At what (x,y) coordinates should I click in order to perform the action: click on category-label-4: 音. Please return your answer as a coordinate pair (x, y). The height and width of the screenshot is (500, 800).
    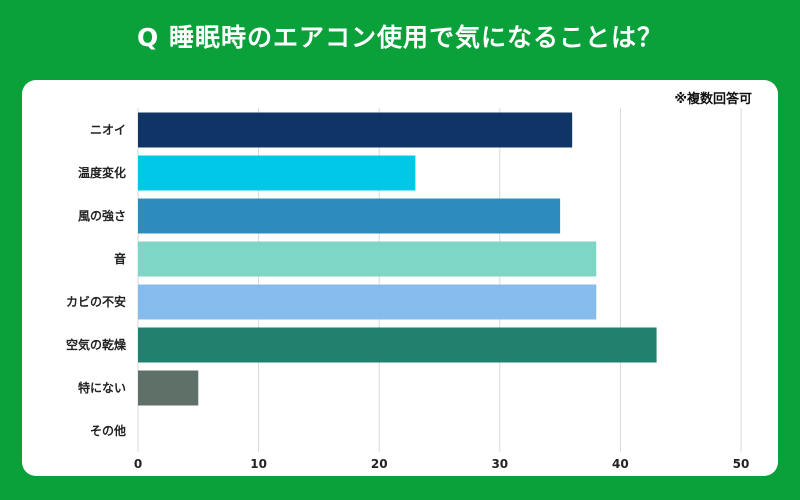
    Looking at the image, I should click on (120, 258).